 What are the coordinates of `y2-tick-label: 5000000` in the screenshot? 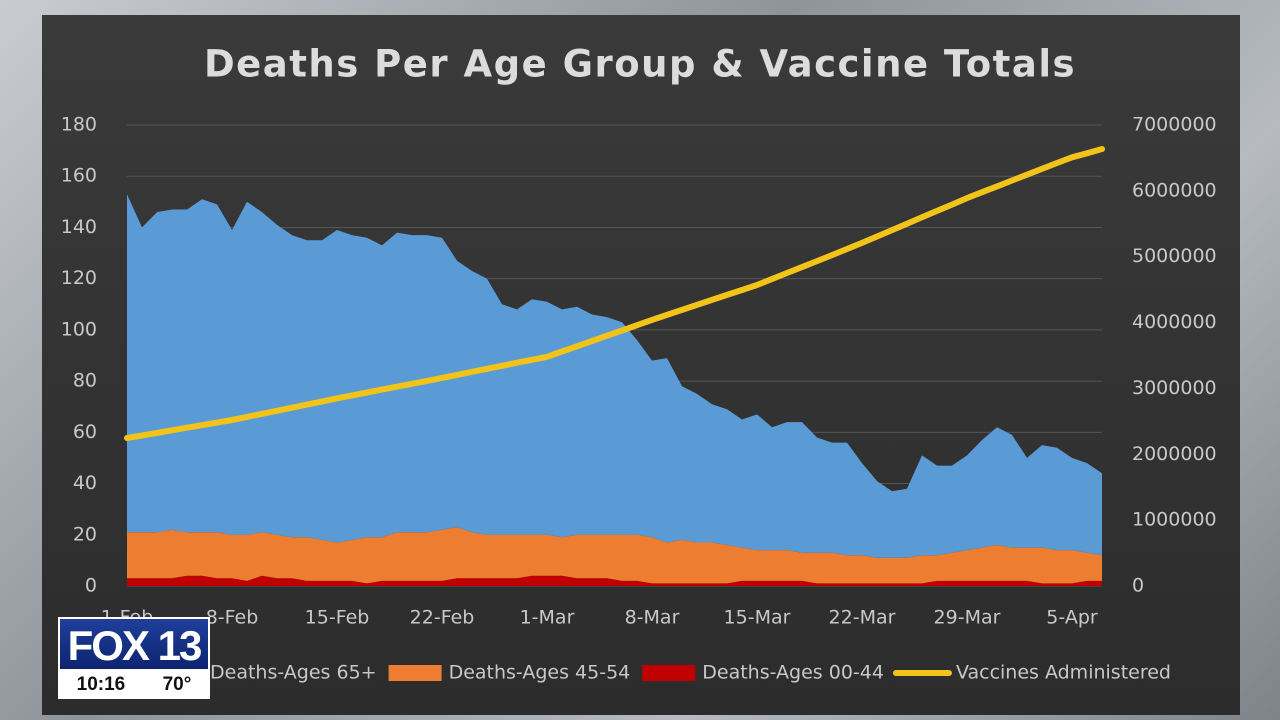 It's located at (1174, 256).